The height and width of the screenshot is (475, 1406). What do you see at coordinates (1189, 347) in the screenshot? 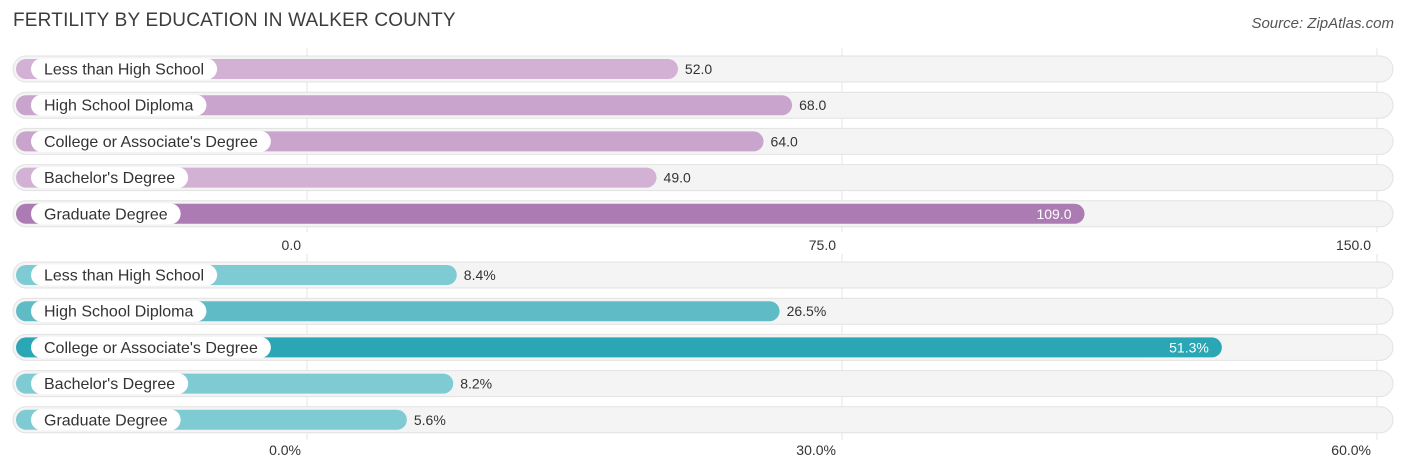
I see `value-label: 51.3%` at bounding box center [1189, 347].